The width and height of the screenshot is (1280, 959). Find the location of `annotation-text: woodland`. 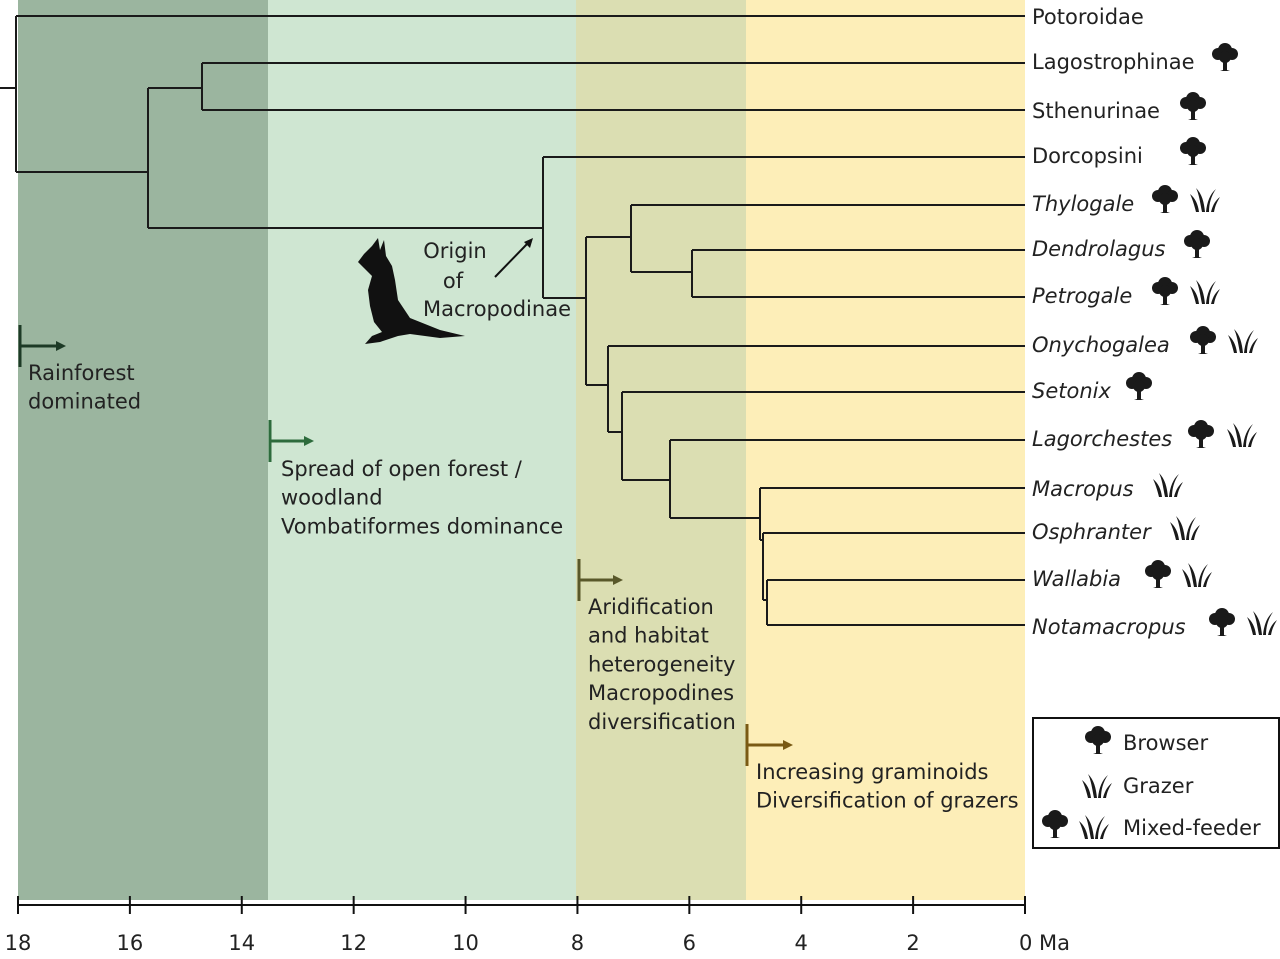

annotation-text: woodland is located at coordinates (332, 498).